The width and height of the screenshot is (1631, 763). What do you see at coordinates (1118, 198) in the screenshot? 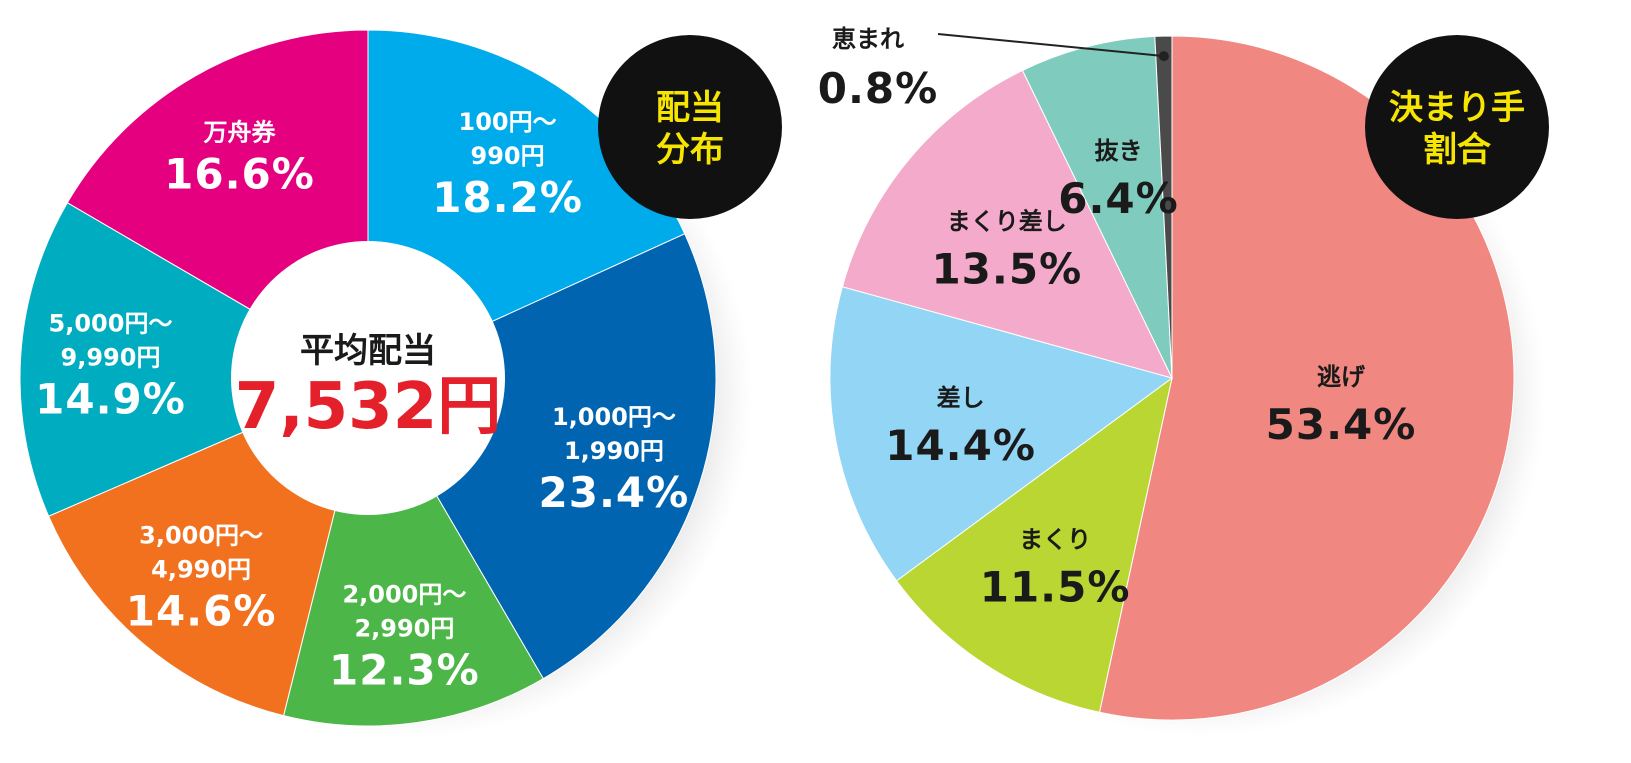
I see `slice-percent-label: 6.4%` at bounding box center [1118, 198].